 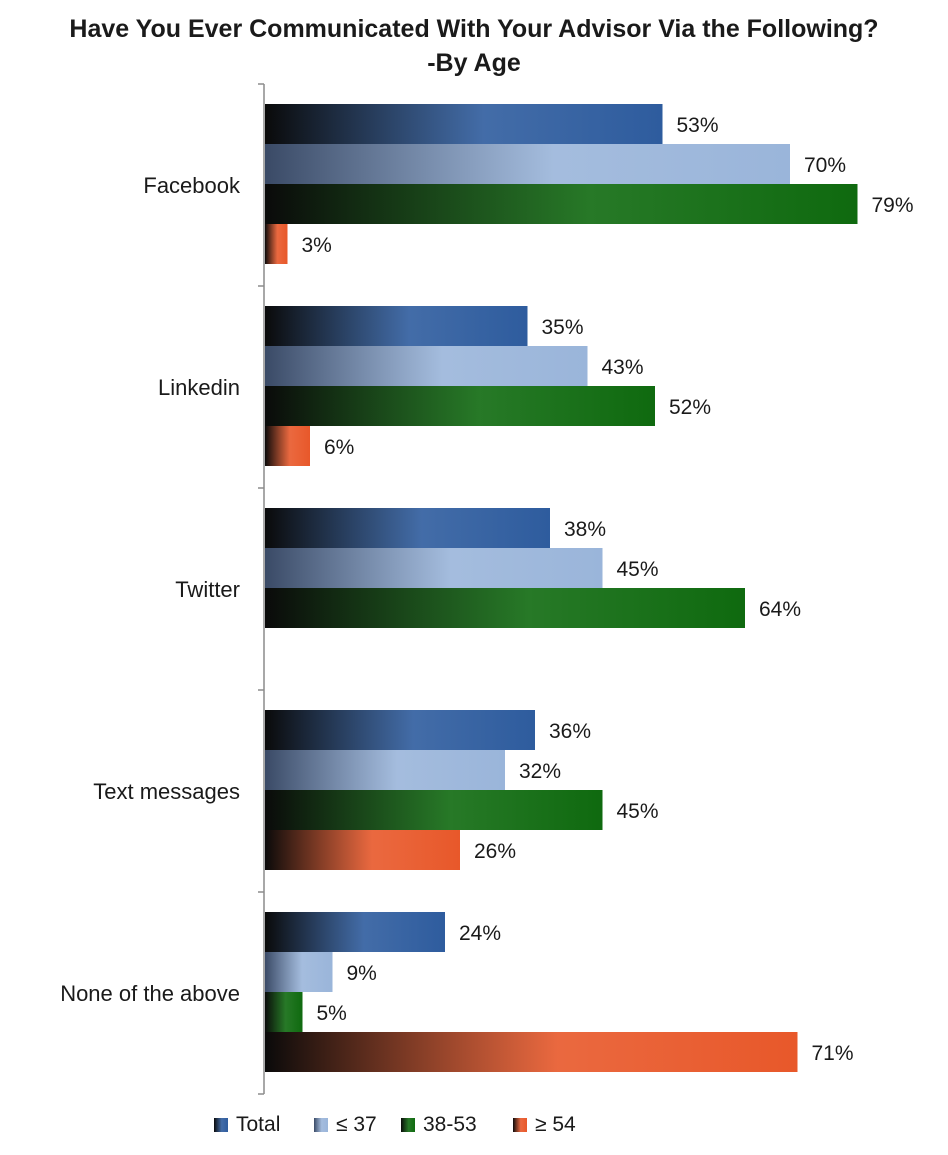 I want to click on category-label-text-messages: Text messages, so click(x=166, y=791).